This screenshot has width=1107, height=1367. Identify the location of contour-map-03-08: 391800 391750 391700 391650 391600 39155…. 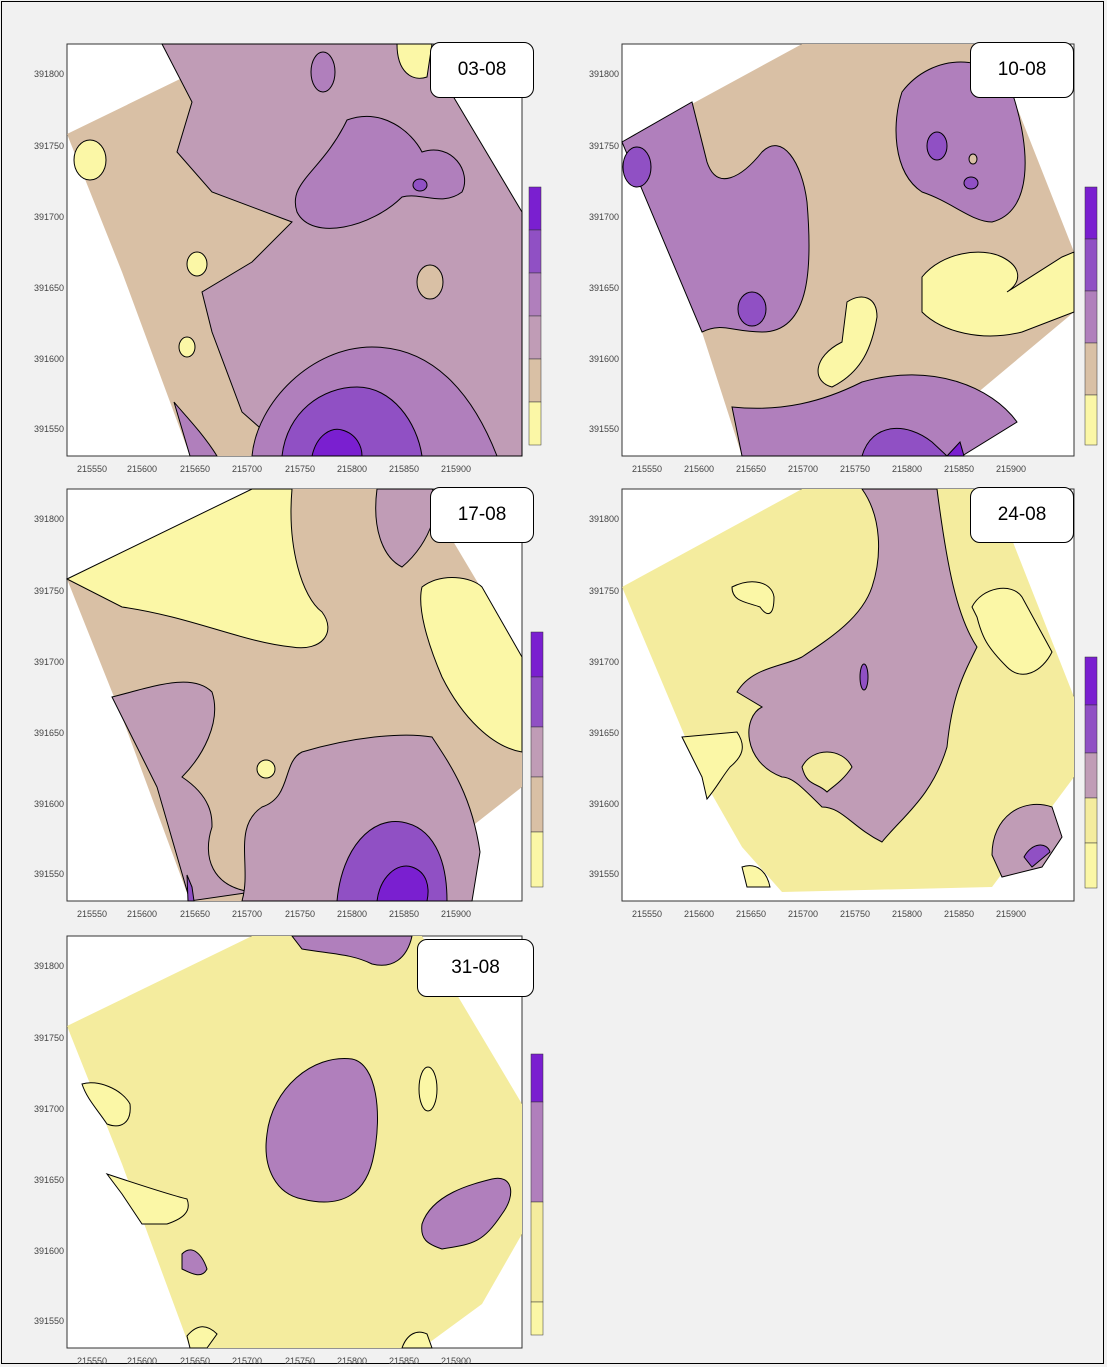
(288, 258).